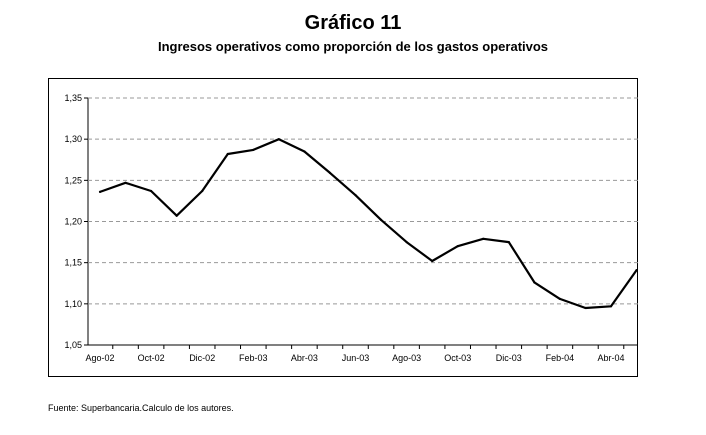 This screenshot has height=435, width=706. I want to click on x-tick-label: Feb-03, so click(253, 358).